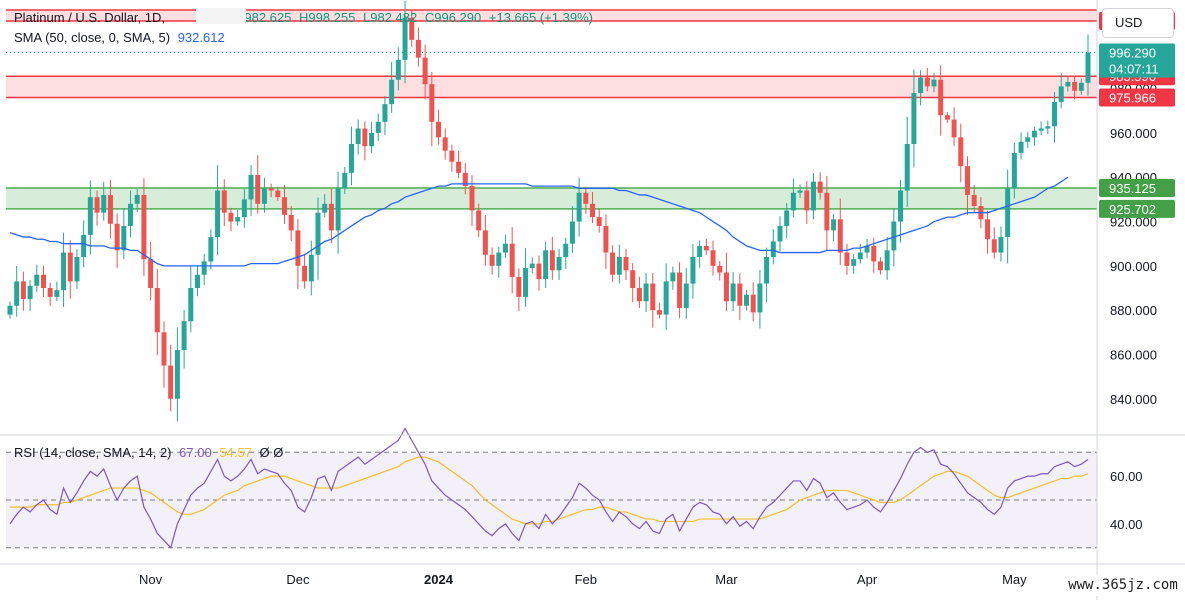 This screenshot has height=600, width=1185. I want to click on time-tick-label: May, so click(1014, 579).